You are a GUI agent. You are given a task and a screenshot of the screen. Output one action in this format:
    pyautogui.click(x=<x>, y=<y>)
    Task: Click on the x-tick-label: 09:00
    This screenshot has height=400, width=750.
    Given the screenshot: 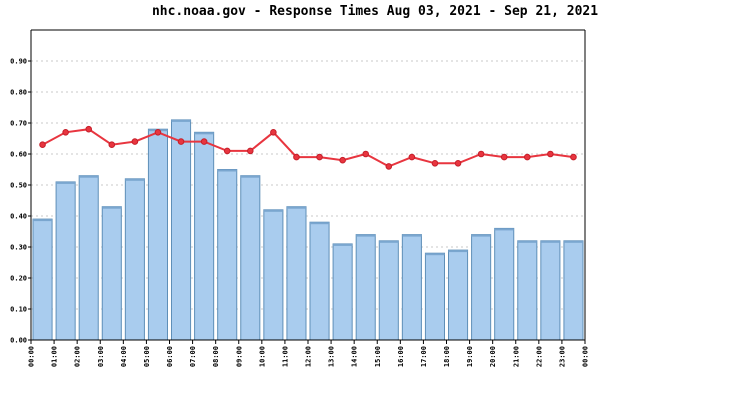 What is the action you would take?
    pyautogui.click(x=239, y=356)
    